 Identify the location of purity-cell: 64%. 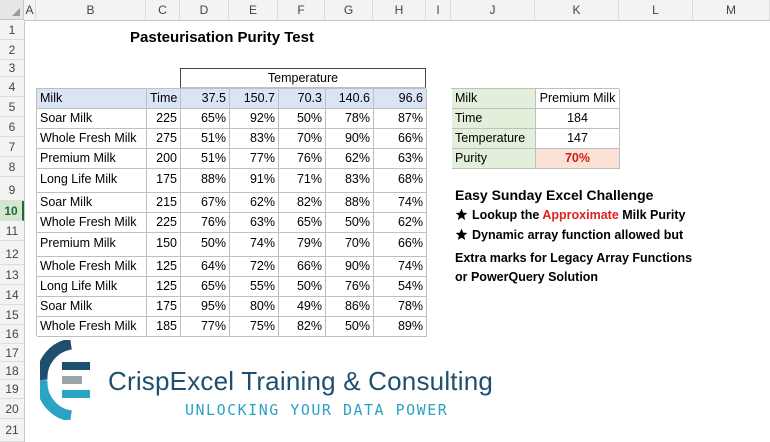
(205, 267).